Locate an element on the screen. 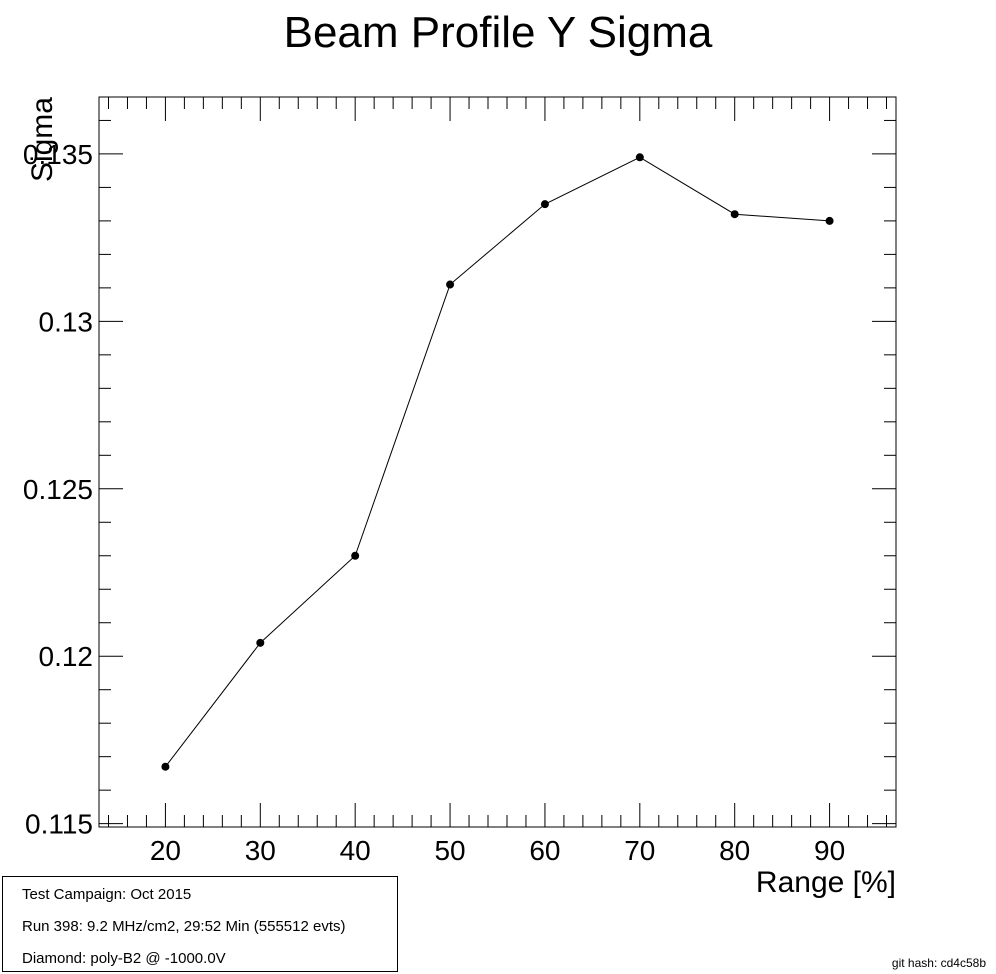 The image size is (996, 974). x-tick-label: 40 is located at coordinates (355, 850).